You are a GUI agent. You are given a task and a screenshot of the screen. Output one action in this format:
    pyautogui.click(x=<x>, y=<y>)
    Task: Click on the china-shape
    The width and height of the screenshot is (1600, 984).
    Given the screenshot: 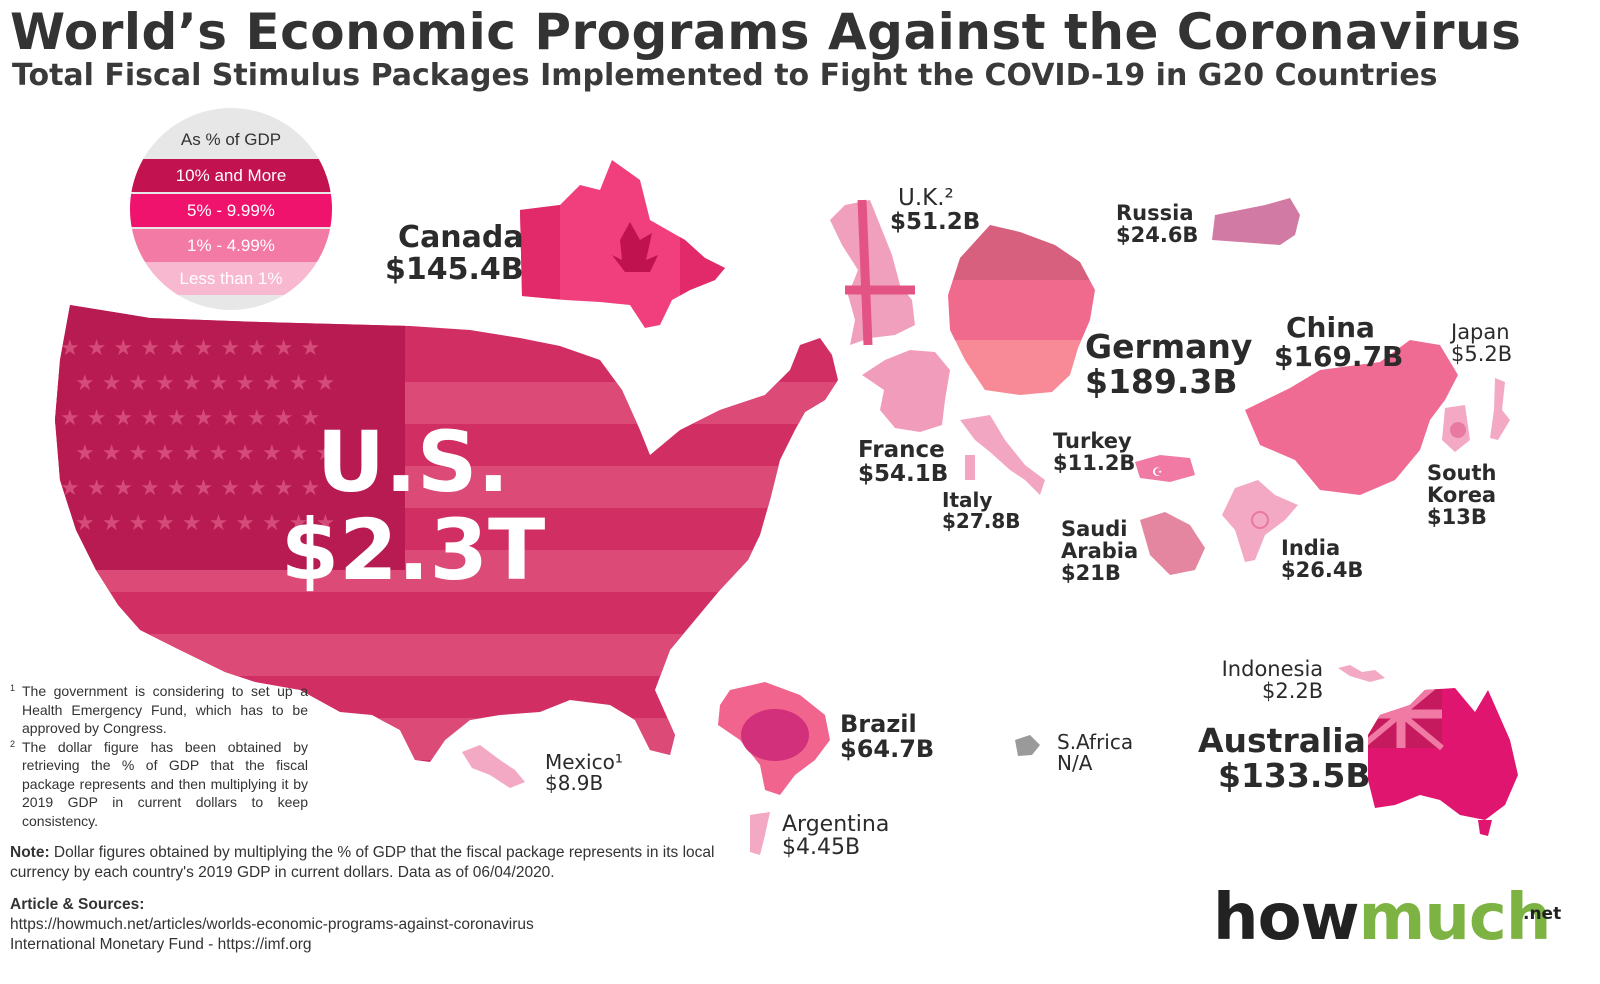 What is the action you would take?
    pyautogui.click(x=1351, y=417)
    